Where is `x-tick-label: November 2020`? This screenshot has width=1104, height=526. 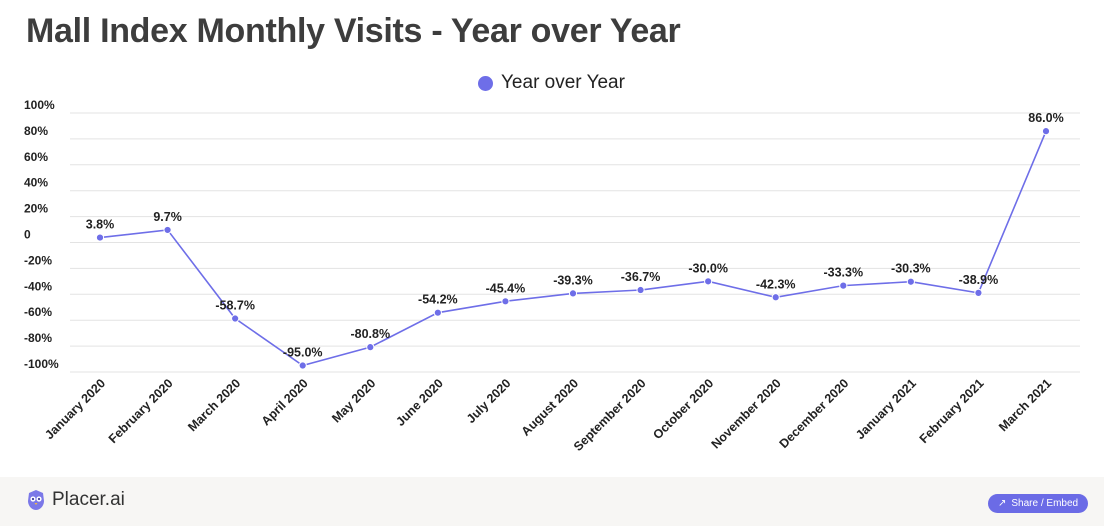
x-tick-label: November 2020 is located at coordinates (746, 413).